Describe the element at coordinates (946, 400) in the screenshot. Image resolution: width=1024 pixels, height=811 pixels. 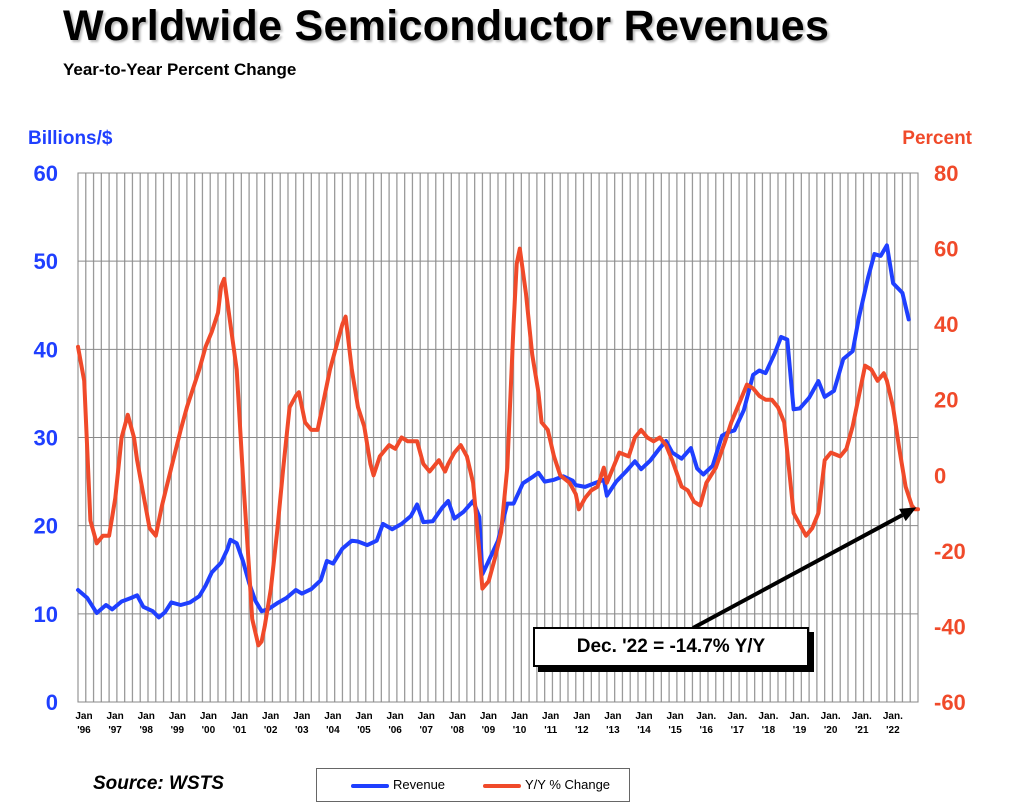
I see `right-tick-label: 20` at that location.